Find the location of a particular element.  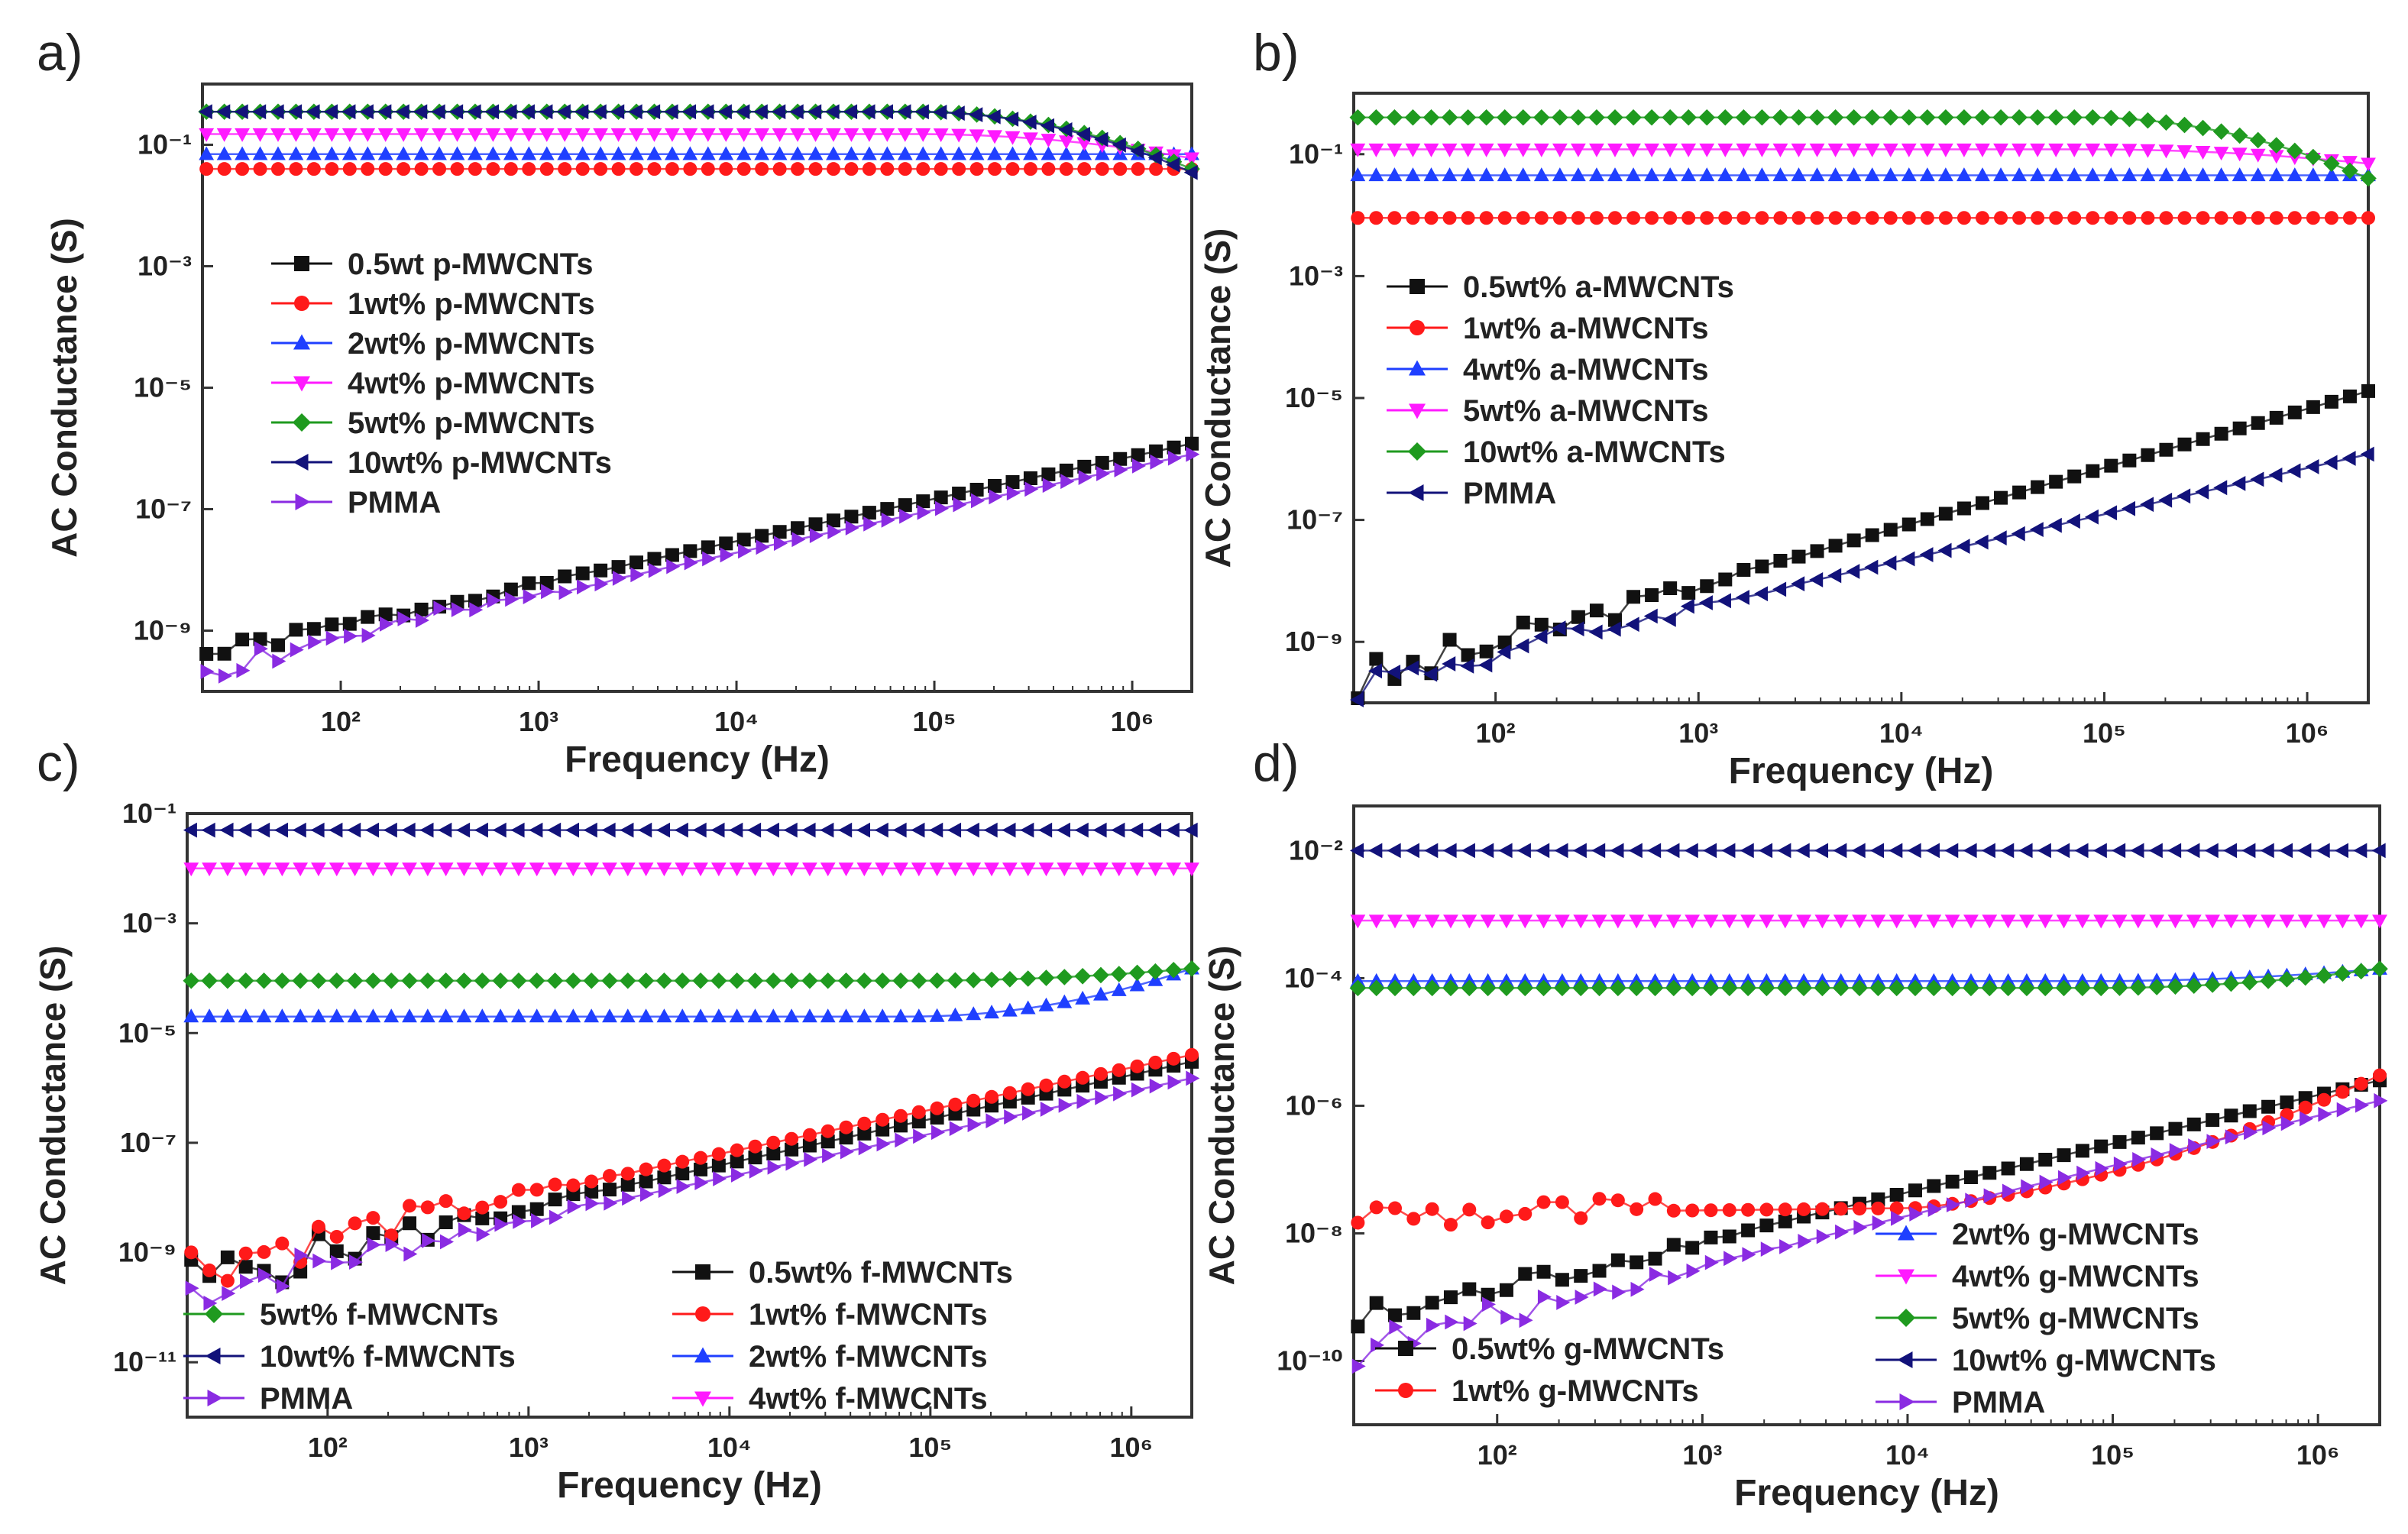

panel-c-y-tick-label: 10⁻⁷ is located at coordinates (148, 1142).